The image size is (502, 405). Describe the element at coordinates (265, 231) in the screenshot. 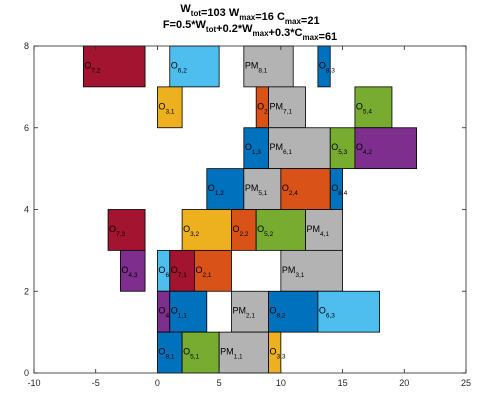

I see `block-label: O5,2` at that location.